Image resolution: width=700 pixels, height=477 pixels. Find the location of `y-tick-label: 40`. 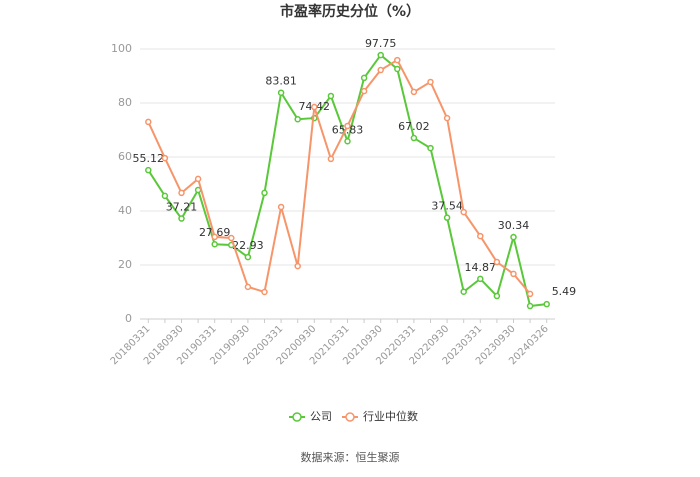

y-tick-label: 40 is located at coordinates (125, 210).